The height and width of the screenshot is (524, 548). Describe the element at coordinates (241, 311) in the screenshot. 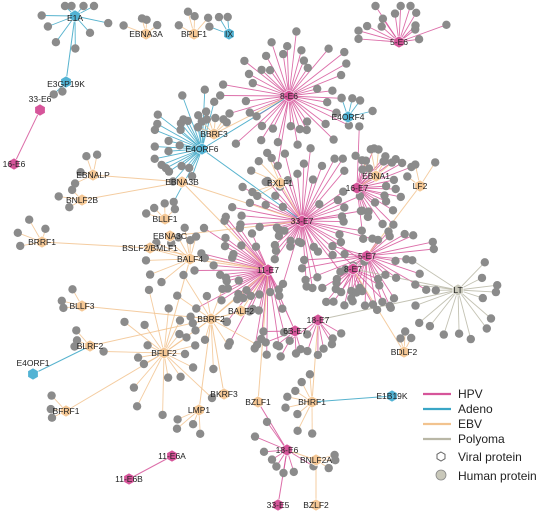

I see `viral-protein-label: BALF2` at that location.